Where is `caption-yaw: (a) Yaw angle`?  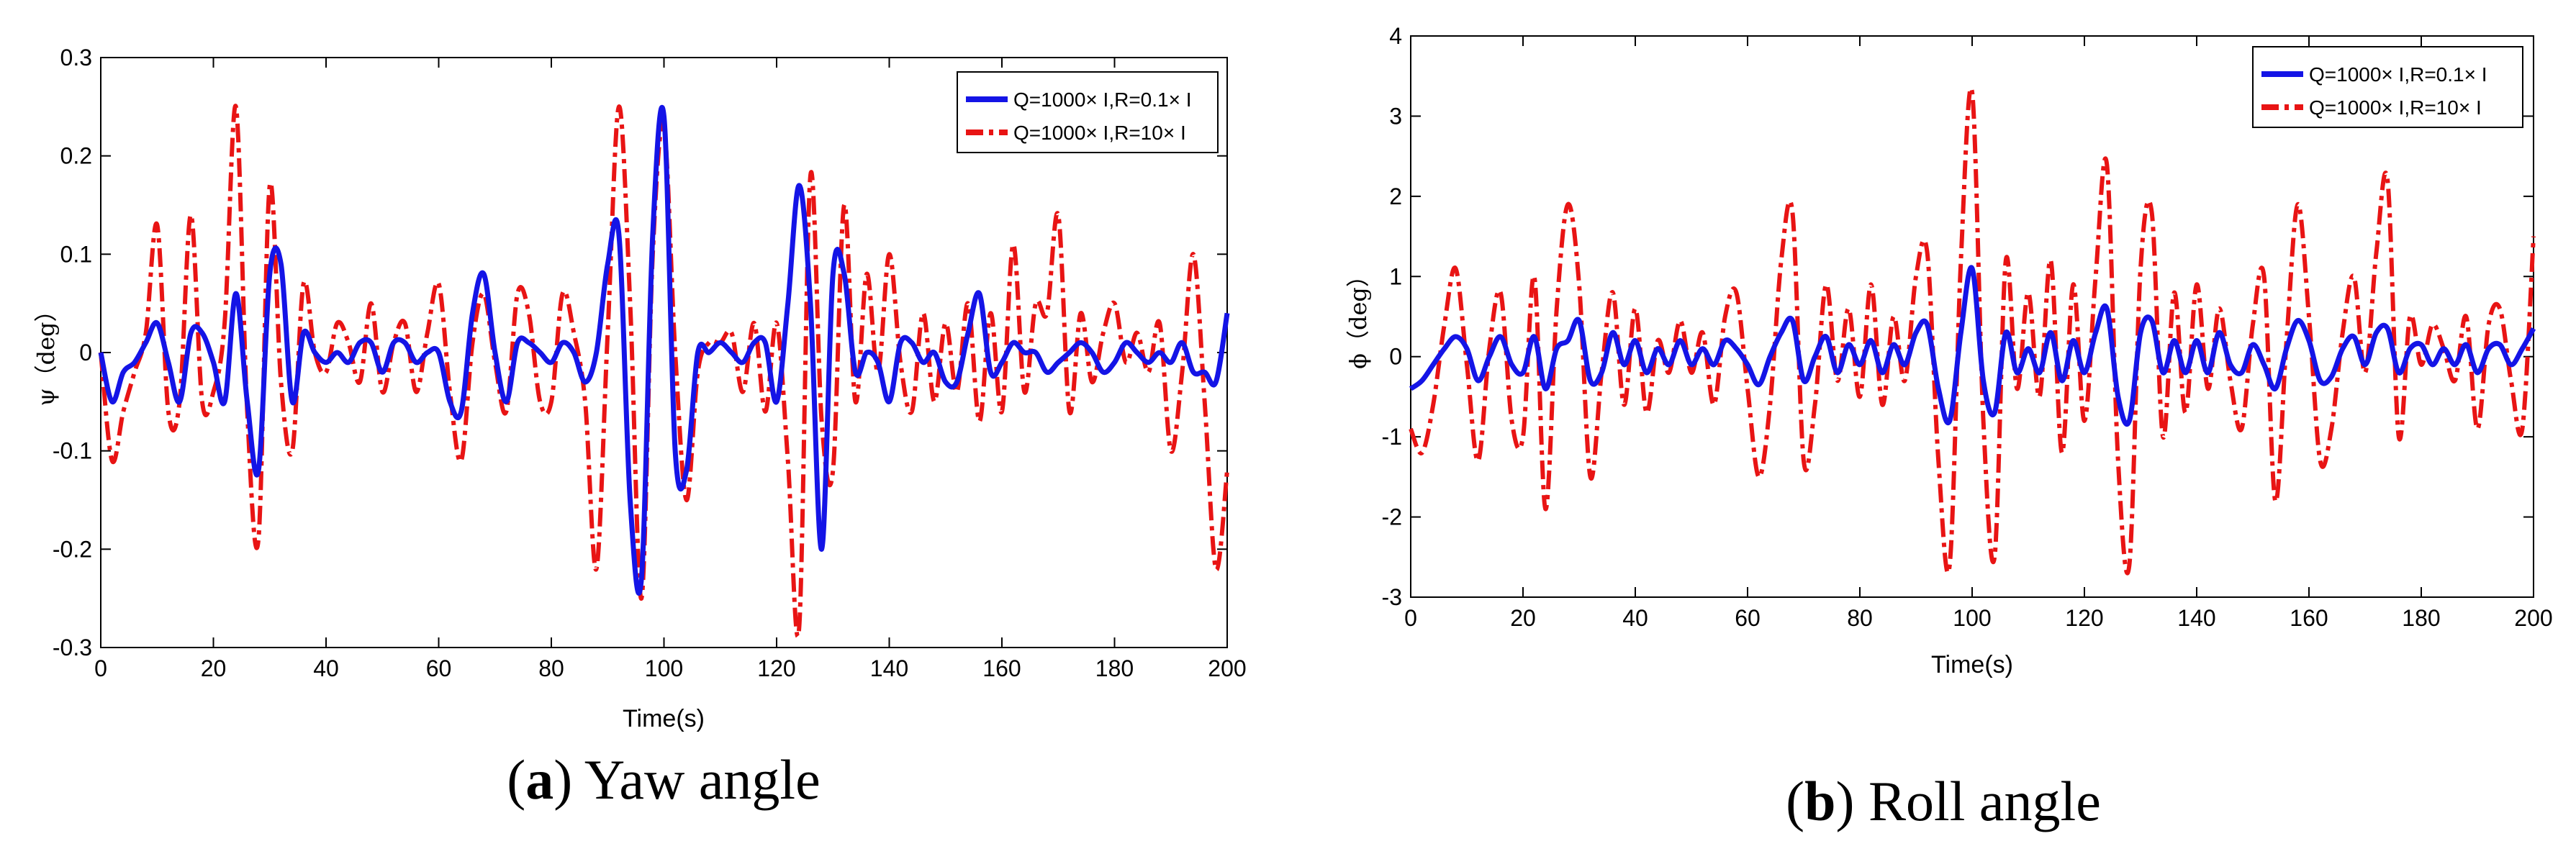
caption-yaw: (a) Yaw angle is located at coordinates (663, 779).